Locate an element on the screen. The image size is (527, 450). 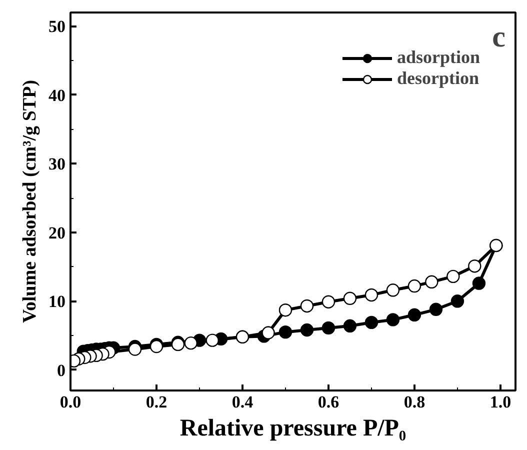
y-tick-label: 40 is located at coordinates (57, 95).